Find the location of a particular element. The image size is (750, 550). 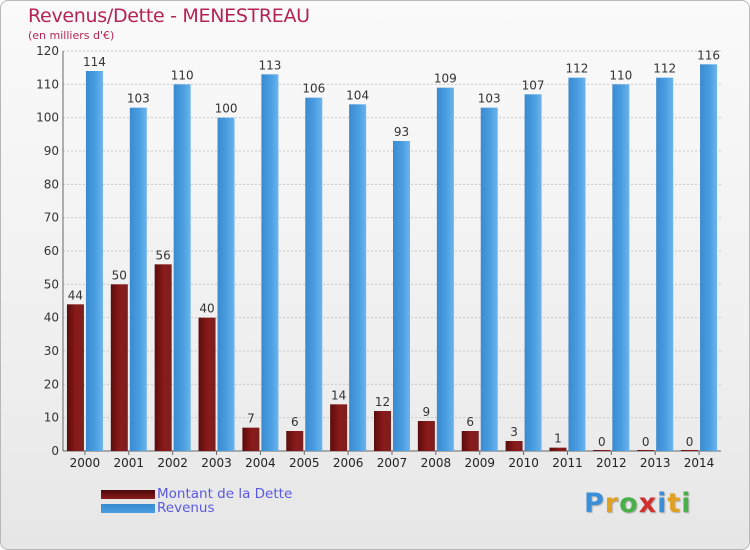

data-label-debt: 14 is located at coordinates (338, 395).